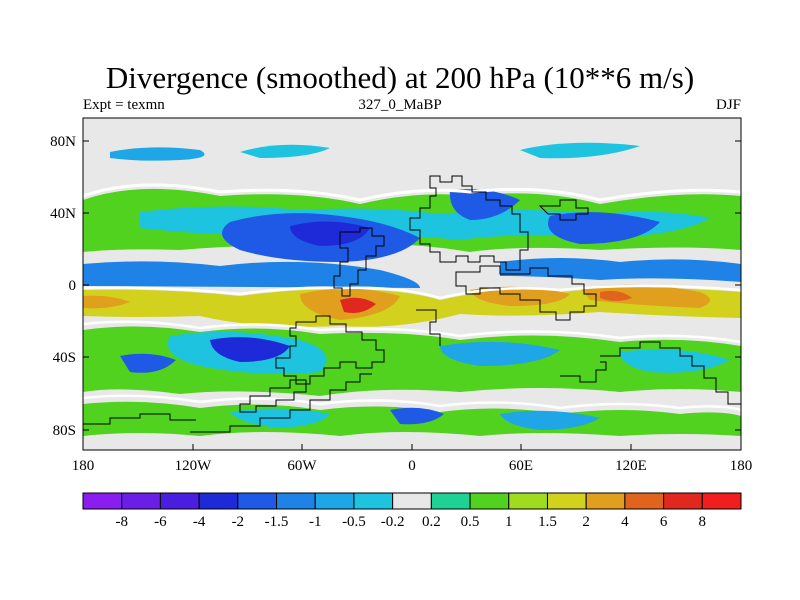 This screenshot has height=600, width=800. What do you see at coordinates (664, 522) in the screenshot?
I see `colorbar-label: 6` at bounding box center [664, 522].